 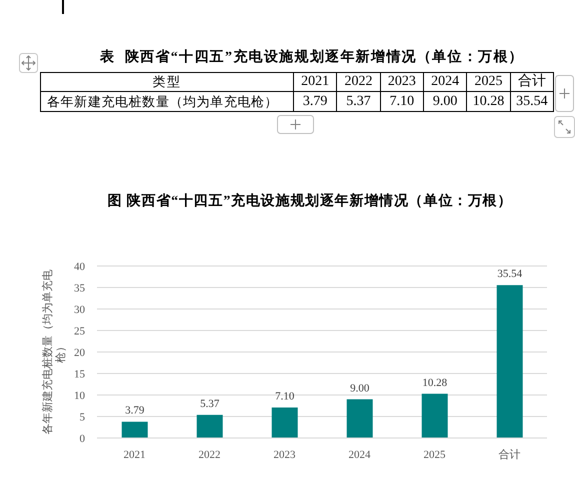 What do you see at coordinates (445, 81) in the screenshot?
I see `category-label: 2024` at bounding box center [445, 81].